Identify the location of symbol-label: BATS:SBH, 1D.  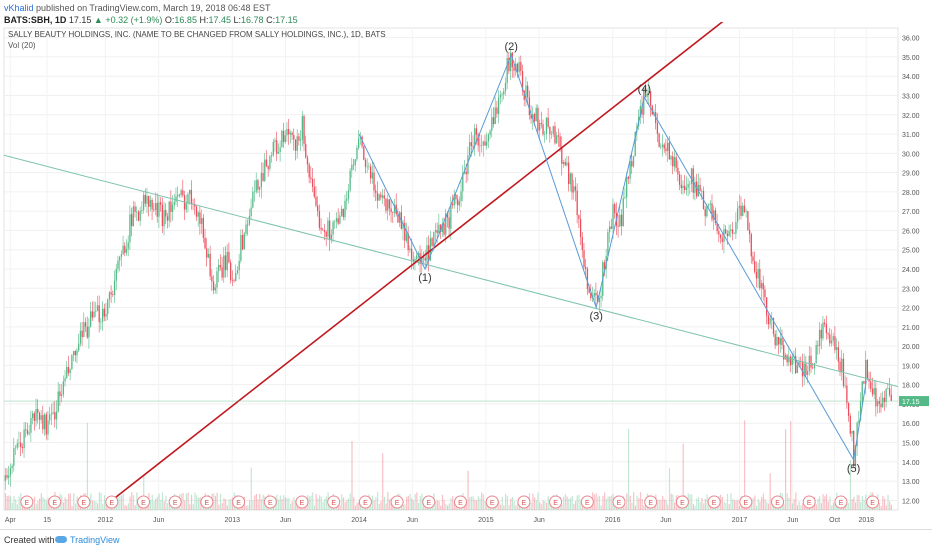
(35, 20).